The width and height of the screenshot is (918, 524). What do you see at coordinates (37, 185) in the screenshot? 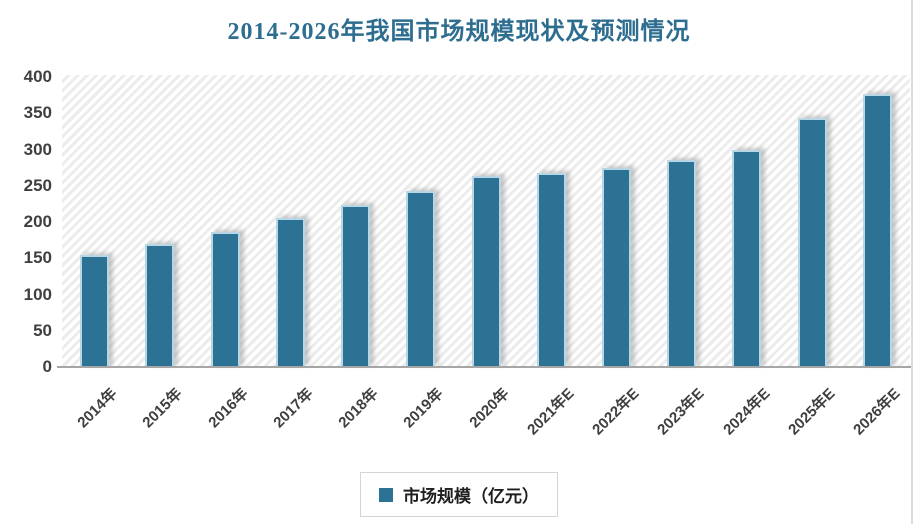
I see `y-tick-label: 250` at bounding box center [37, 185].